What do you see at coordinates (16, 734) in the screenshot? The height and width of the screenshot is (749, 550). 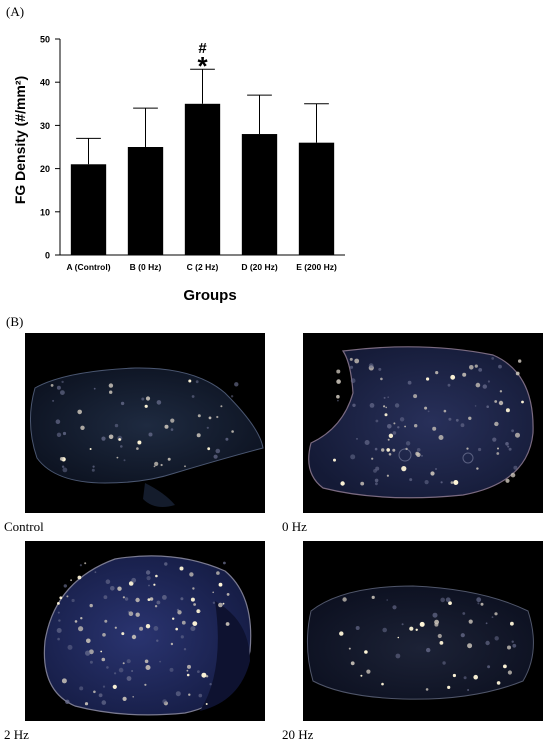 I see `caption-2hz: 2 Hz` at bounding box center [16, 734].